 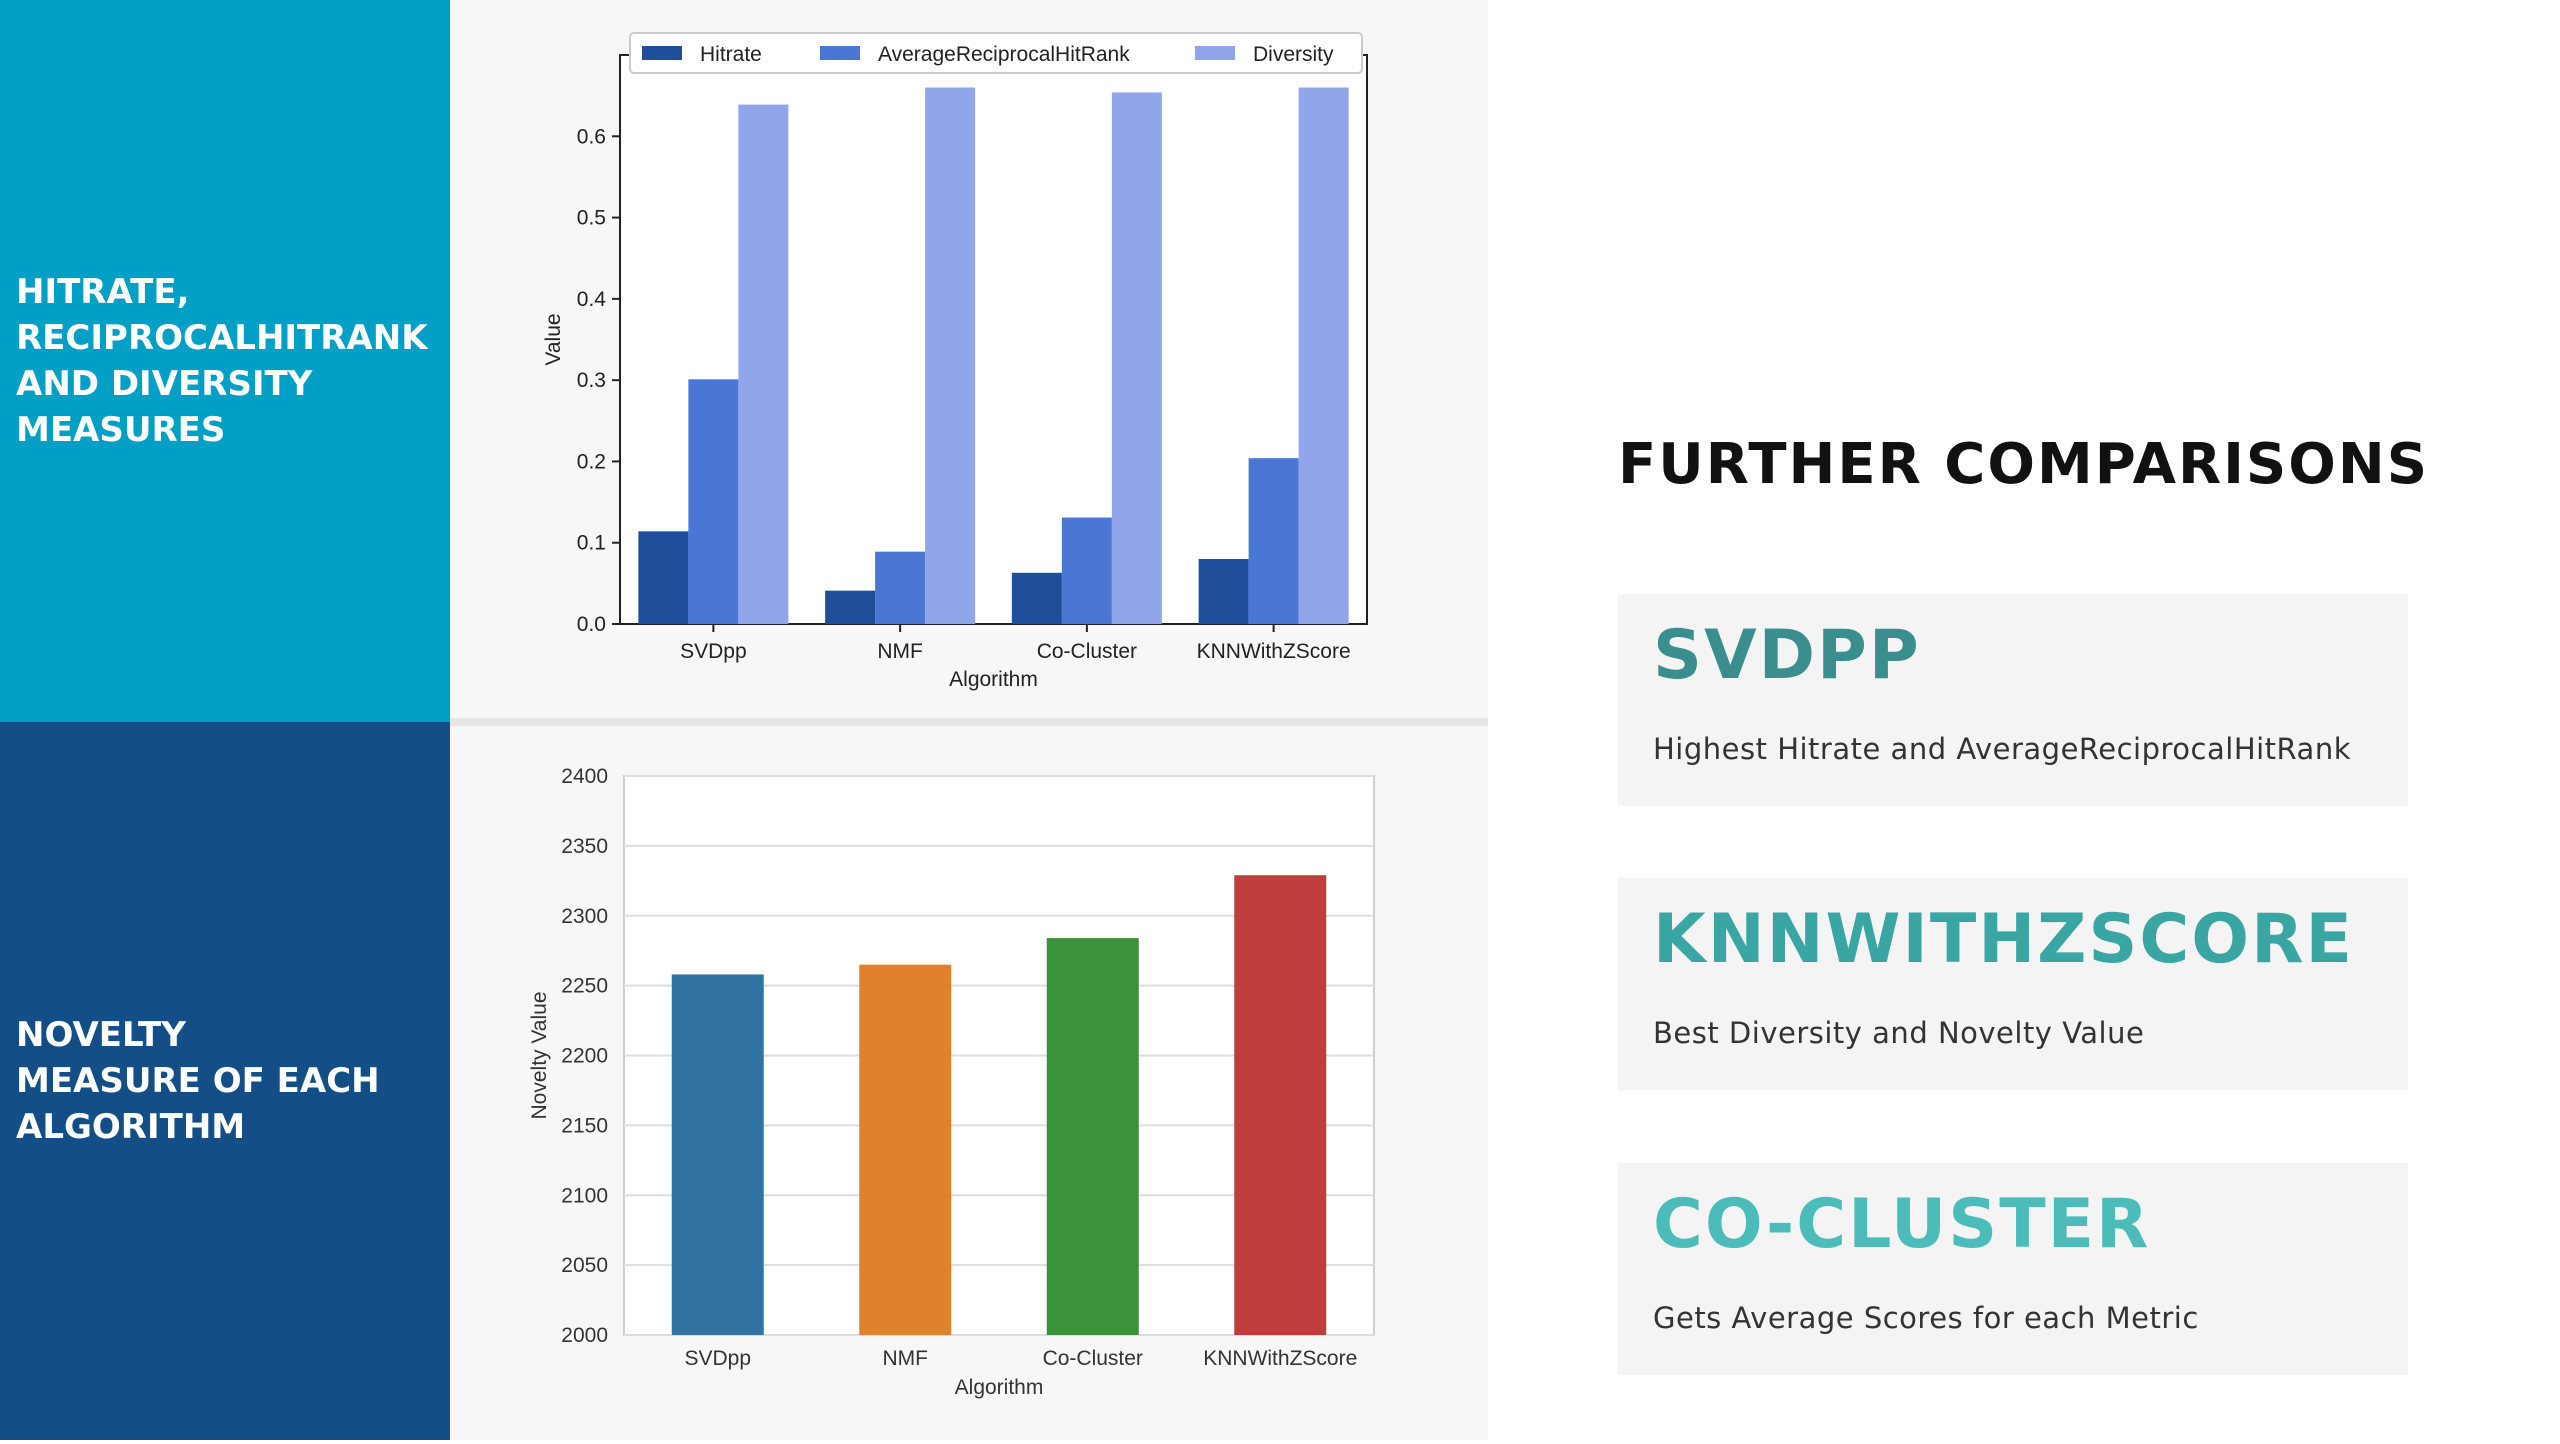 I want to click on legend-label: Diversity, so click(x=1293, y=54).